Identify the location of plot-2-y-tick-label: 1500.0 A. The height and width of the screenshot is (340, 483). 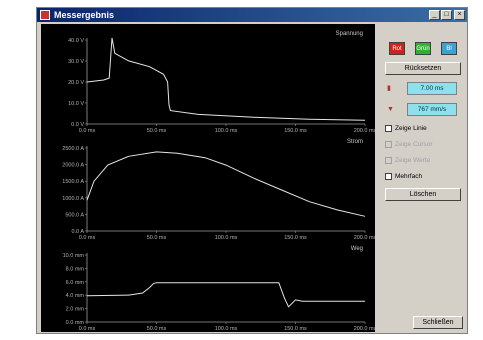
(73, 182).